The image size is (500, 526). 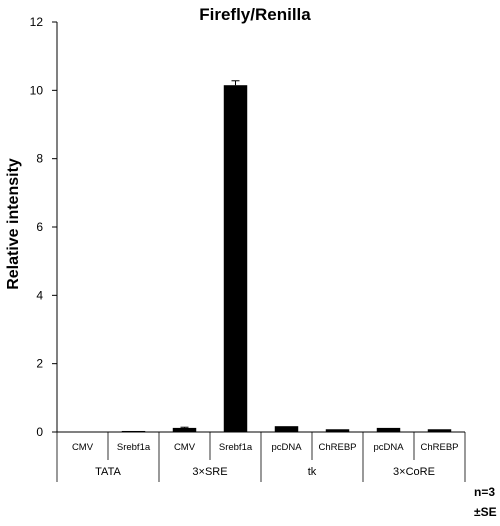 I want to click on y-tick-label: 6, so click(x=39, y=227).